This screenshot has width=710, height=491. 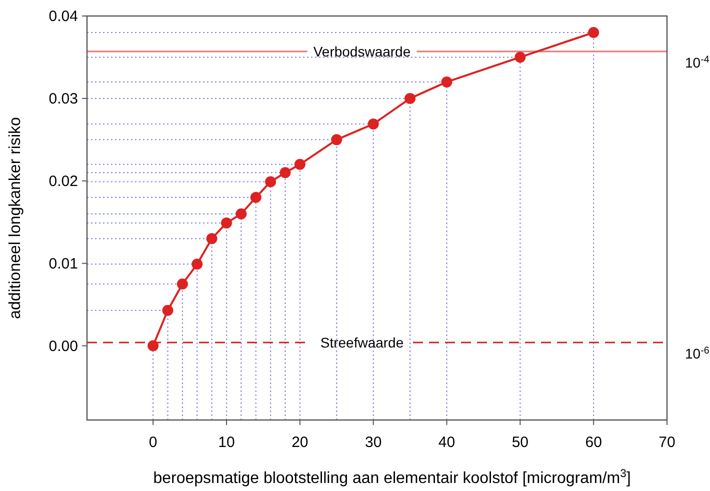 What do you see at coordinates (697, 62) in the screenshot?
I see `text: 10$^{-4}$` at bounding box center [697, 62].